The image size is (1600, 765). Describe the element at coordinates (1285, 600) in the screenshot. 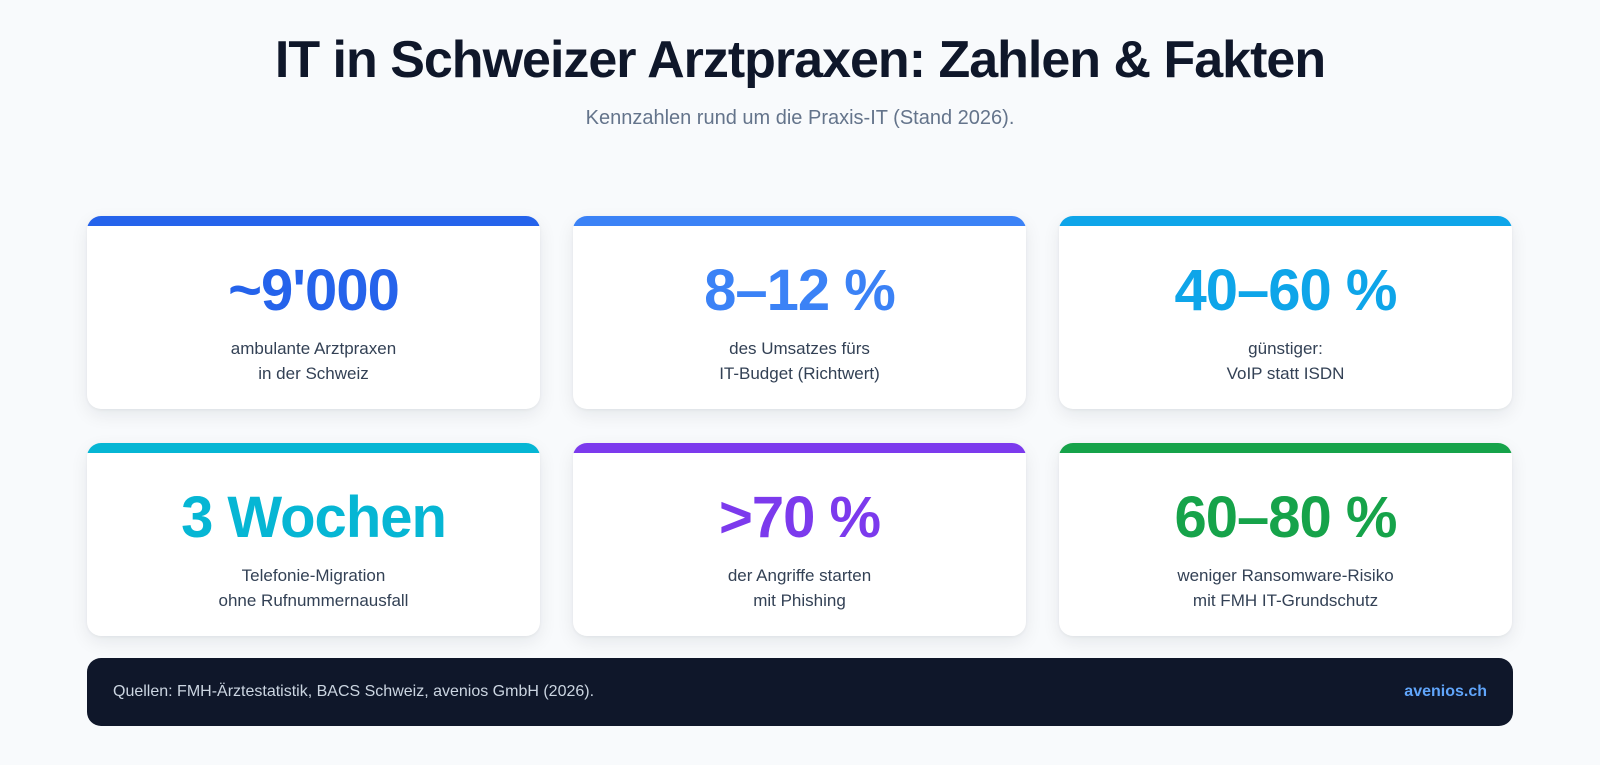

I see `stat-description-line: mit FMH IT-Grundschutz` at that location.